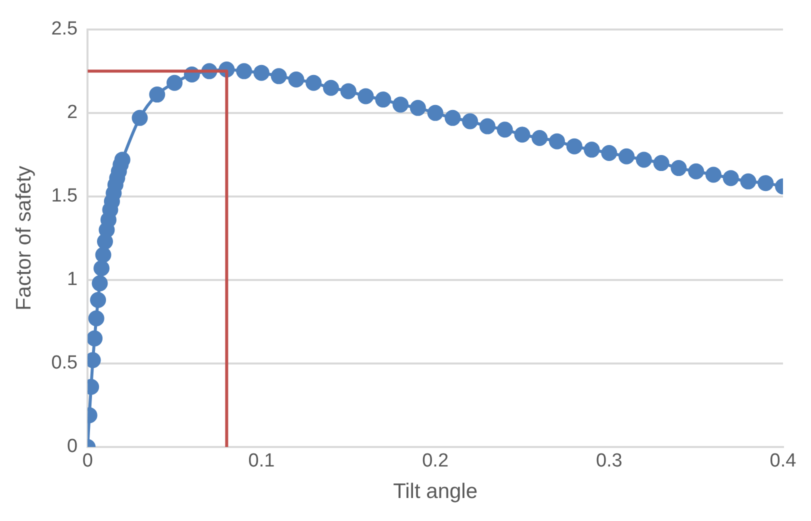  I want to click on x-tick-label: 0.4, so click(783, 461).